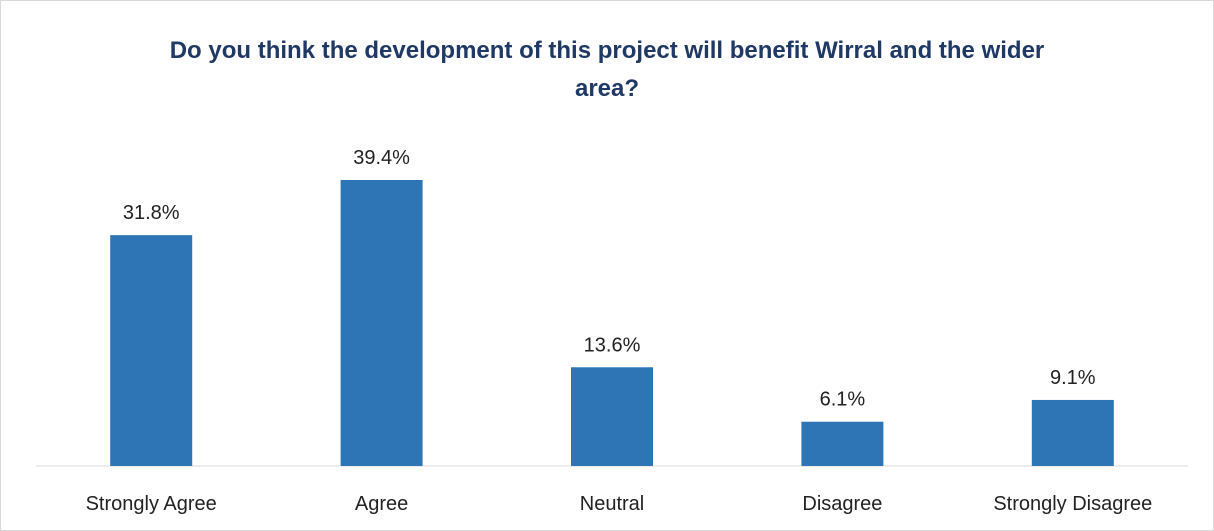 The height and width of the screenshot is (531, 1214). Describe the element at coordinates (151, 504) in the screenshot. I see `x-tick-label: Strongly Agree` at that location.